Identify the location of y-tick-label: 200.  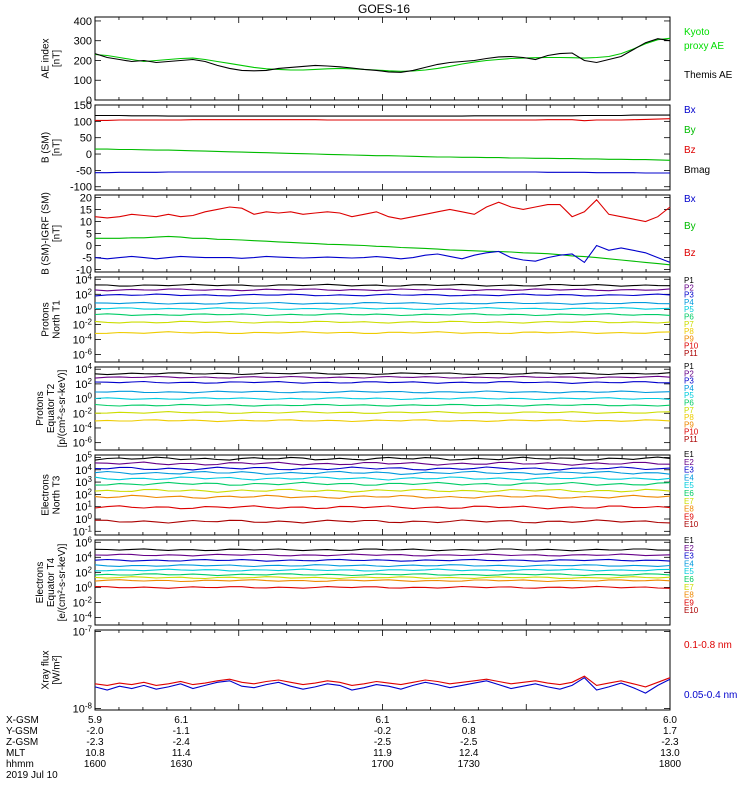
(83, 61).